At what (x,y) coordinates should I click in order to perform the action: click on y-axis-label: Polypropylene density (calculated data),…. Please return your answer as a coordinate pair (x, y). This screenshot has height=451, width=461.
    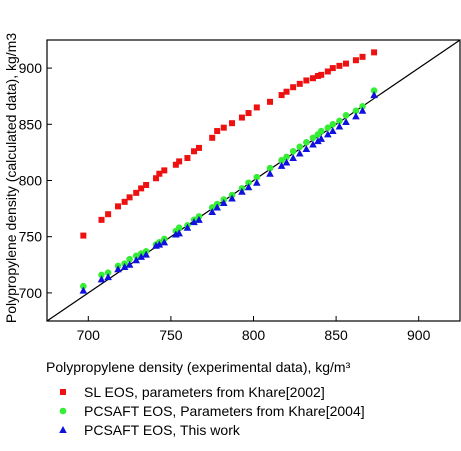
    Looking at the image, I should click on (11, 178).